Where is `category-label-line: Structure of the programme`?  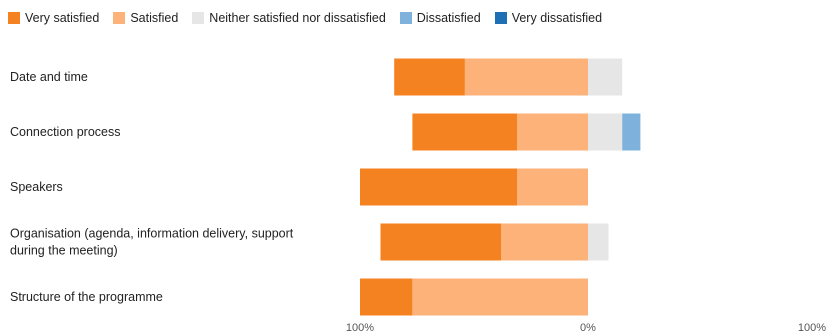
category-label-line: Structure of the programme is located at coordinates (86, 297).